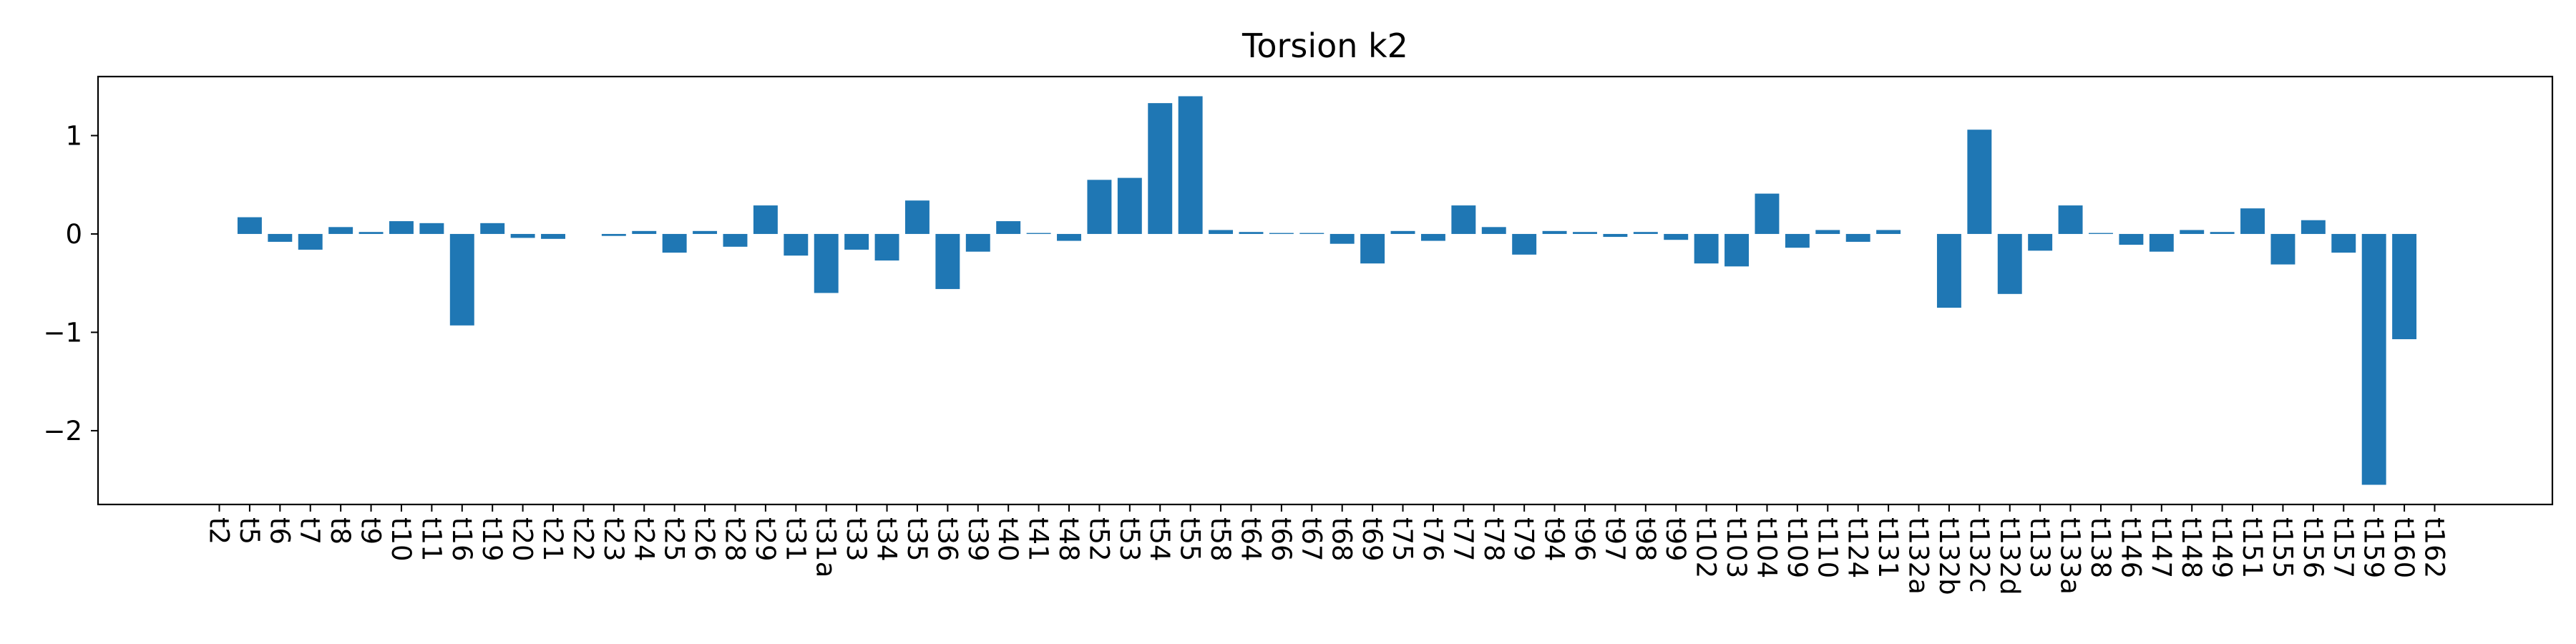 This screenshot has width=2576, height=644. What do you see at coordinates (2222, 547) in the screenshot?
I see `x-tick-label: t149` at bounding box center [2222, 547].